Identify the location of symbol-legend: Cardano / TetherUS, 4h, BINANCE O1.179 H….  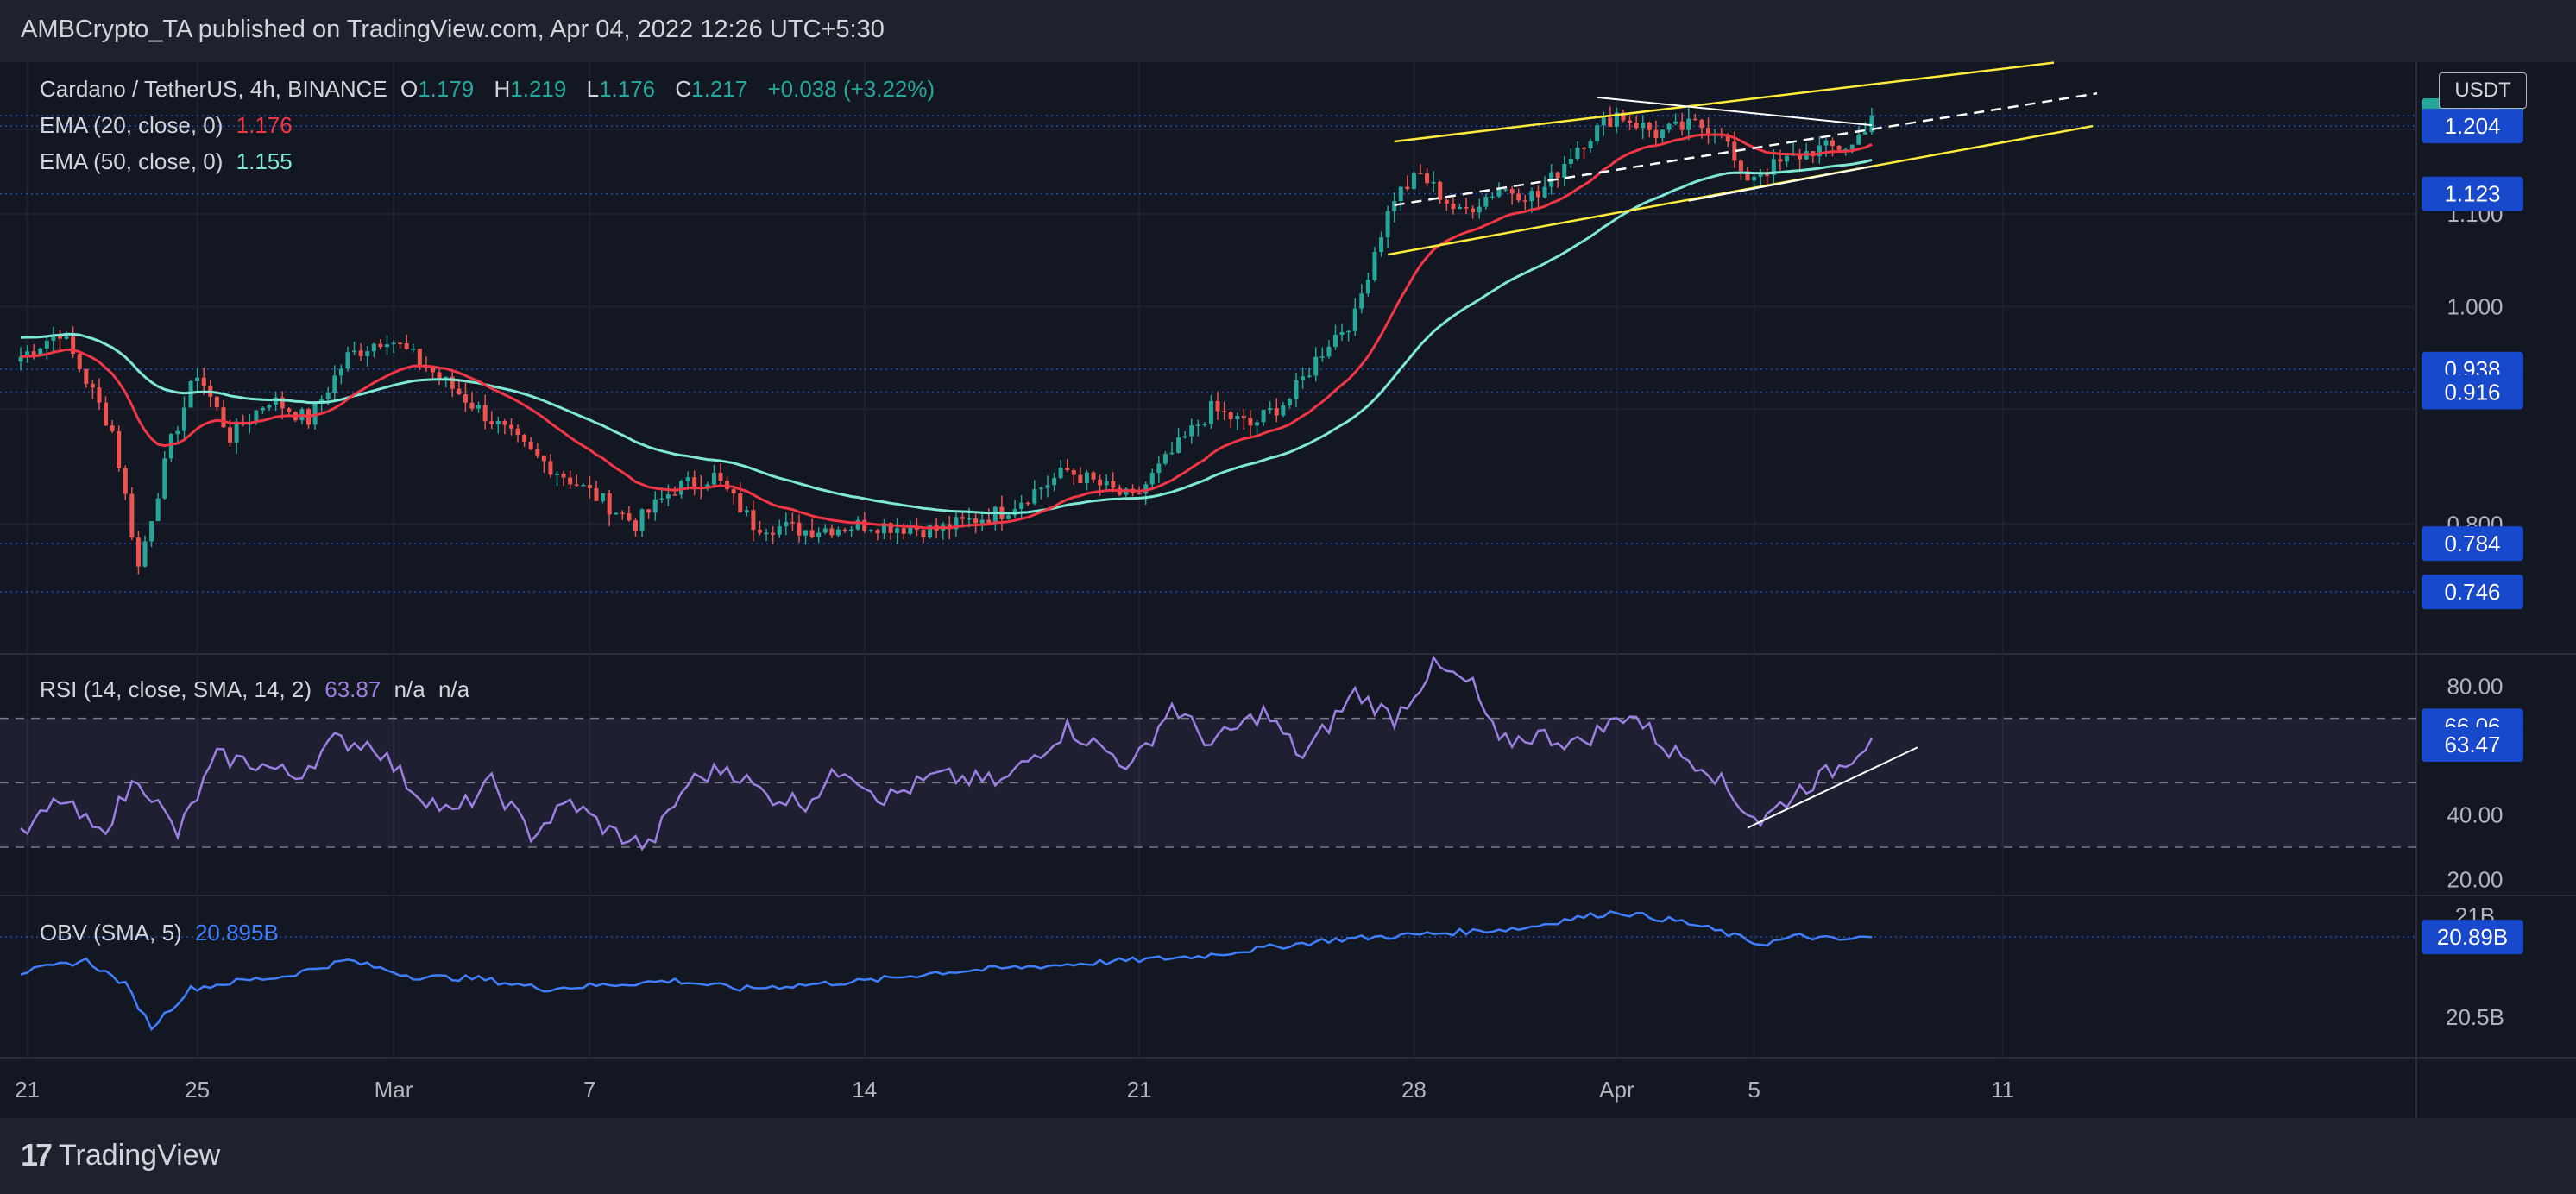
(488, 89).